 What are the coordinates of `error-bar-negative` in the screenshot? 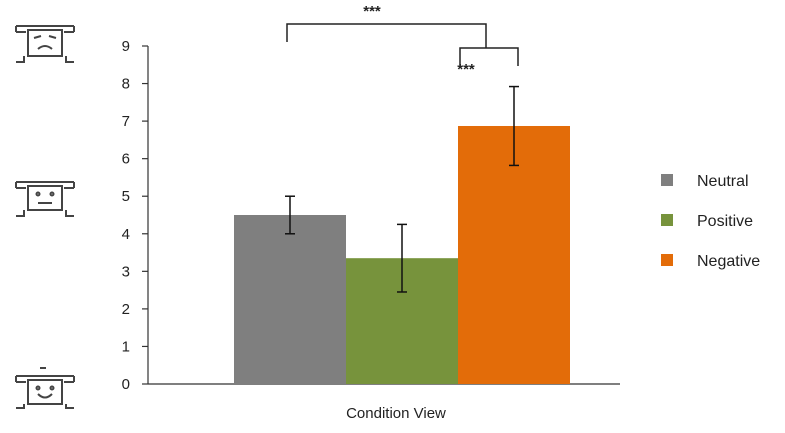 It's located at (514, 126).